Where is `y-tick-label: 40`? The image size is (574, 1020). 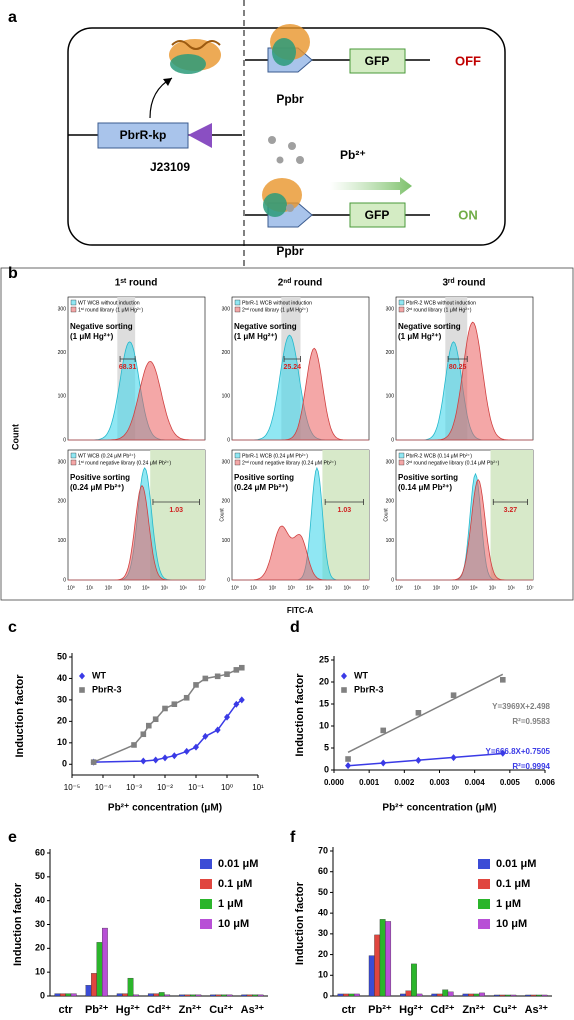
y-tick-label: 40 is located at coordinates (62, 678).